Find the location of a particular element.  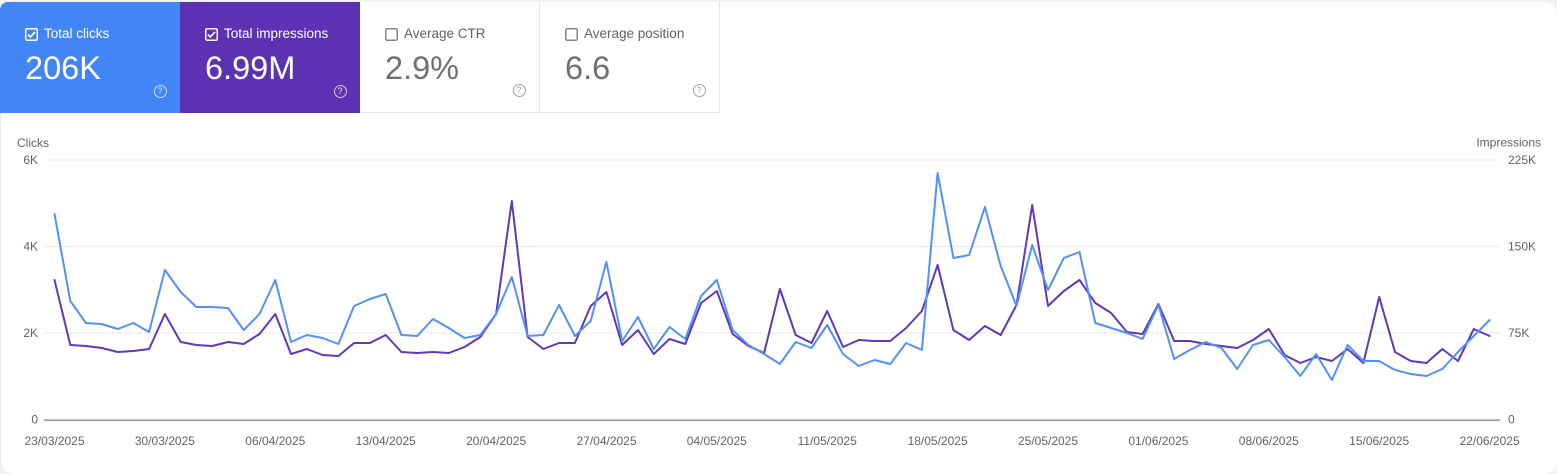

svg-text: 13/04/2025 is located at coordinates (386, 441).